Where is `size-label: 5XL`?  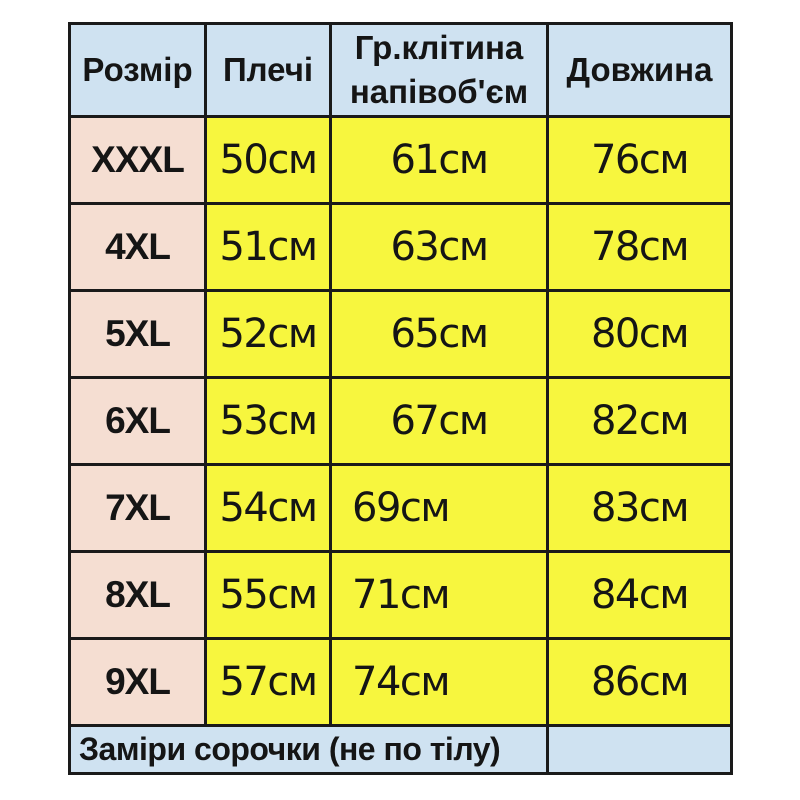 size-label: 5XL is located at coordinates (137, 334).